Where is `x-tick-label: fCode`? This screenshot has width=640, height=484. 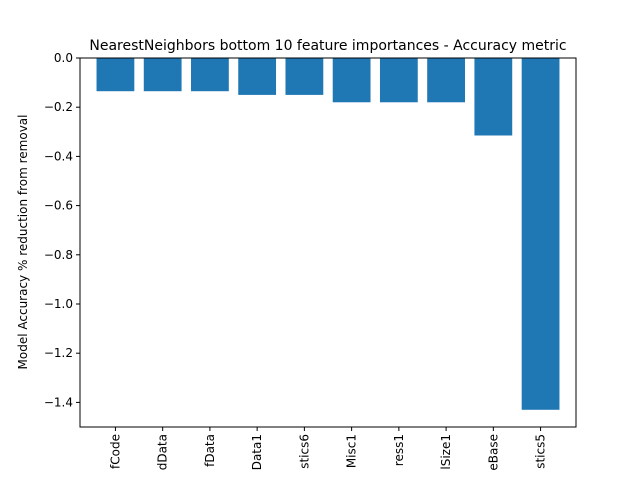 x-tick-label: fCode is located at coordinates (115, 451).